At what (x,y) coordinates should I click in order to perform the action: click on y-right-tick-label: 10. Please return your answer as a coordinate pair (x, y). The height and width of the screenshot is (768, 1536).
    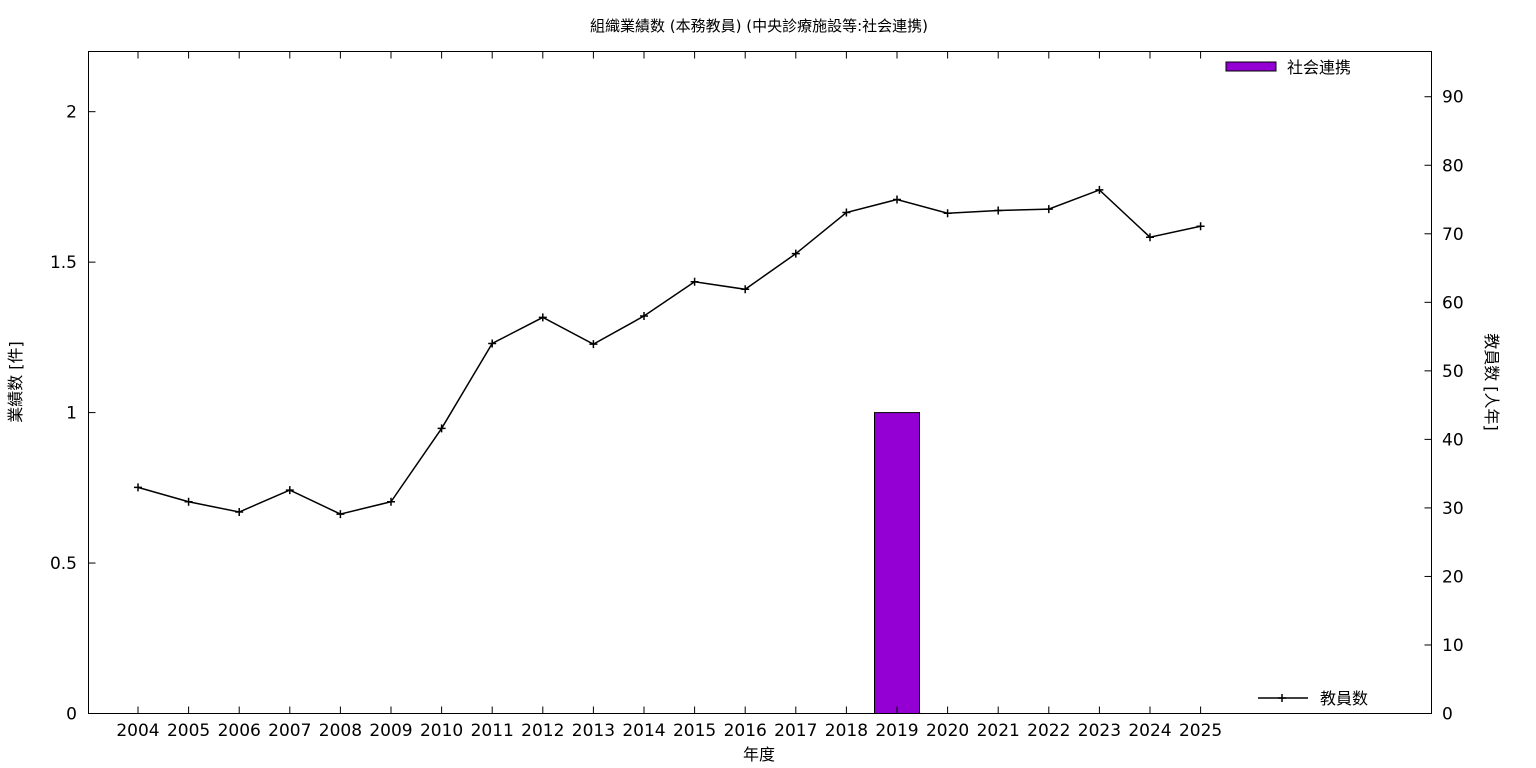
    Looking at the image, I should click on (1453, 646).